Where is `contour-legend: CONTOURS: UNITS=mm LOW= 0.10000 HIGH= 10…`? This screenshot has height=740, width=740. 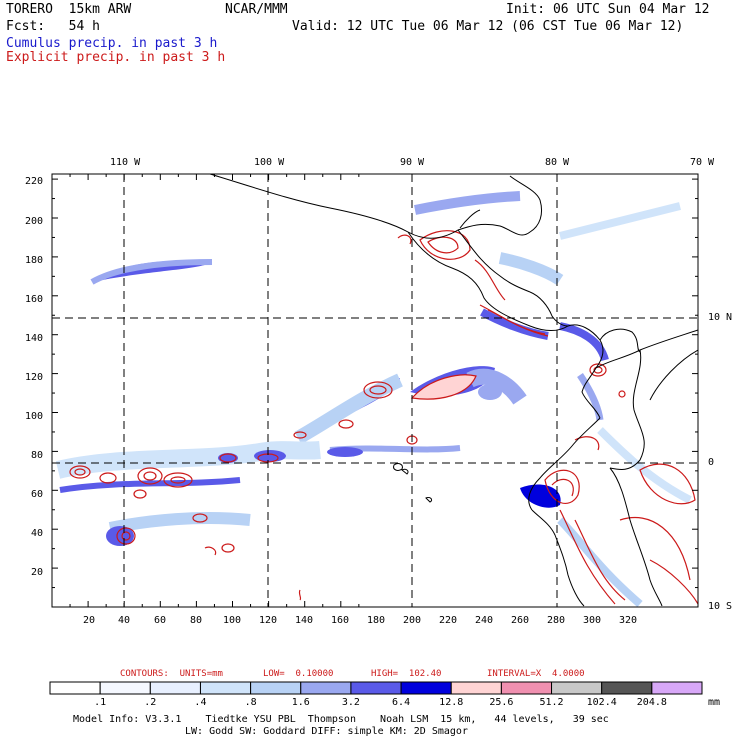
contour-legend: CONTOURS: UNITS=mm LOW= 0.10000 HIGH= 10… is located at coordinates (370, 675).